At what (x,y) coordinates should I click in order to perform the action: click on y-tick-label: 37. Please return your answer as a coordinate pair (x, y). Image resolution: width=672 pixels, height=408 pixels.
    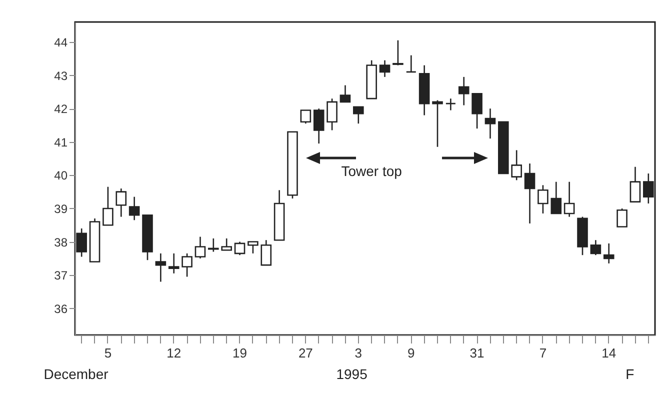
    Looking at the image, I should click on (61, 275).